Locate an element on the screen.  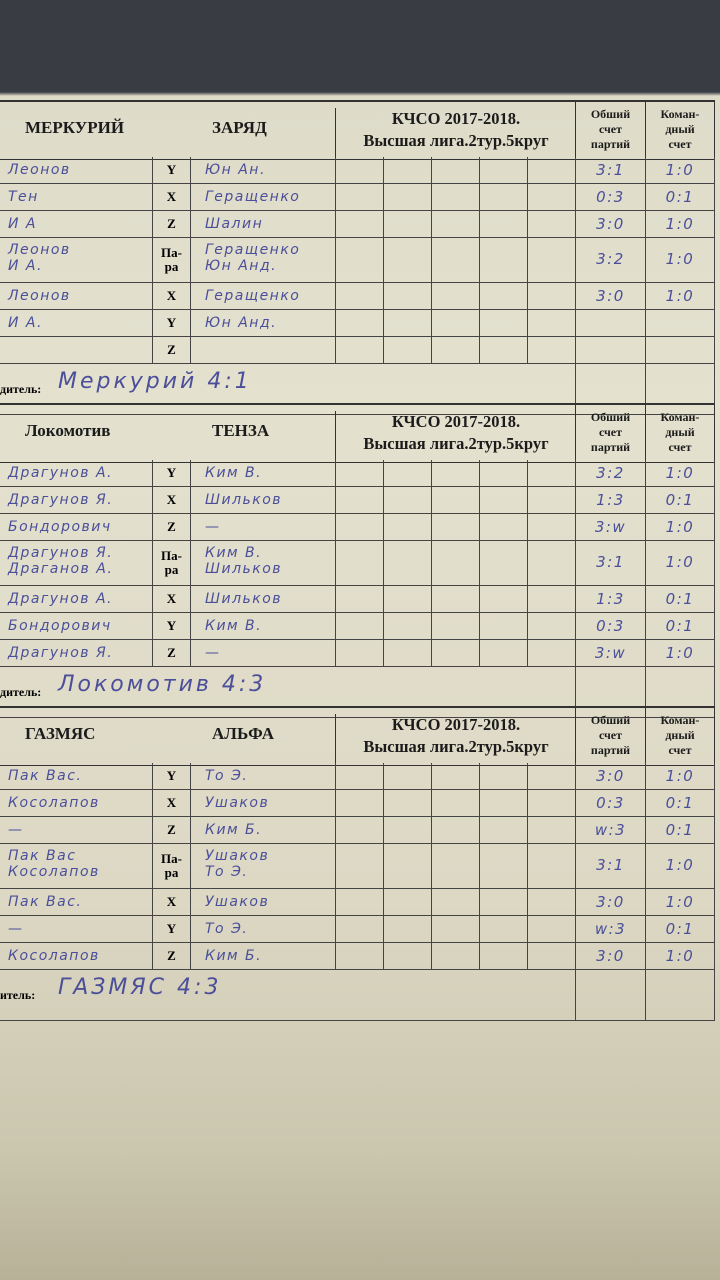
home-player: Драгунов А. is located at coordinates (60, 599).